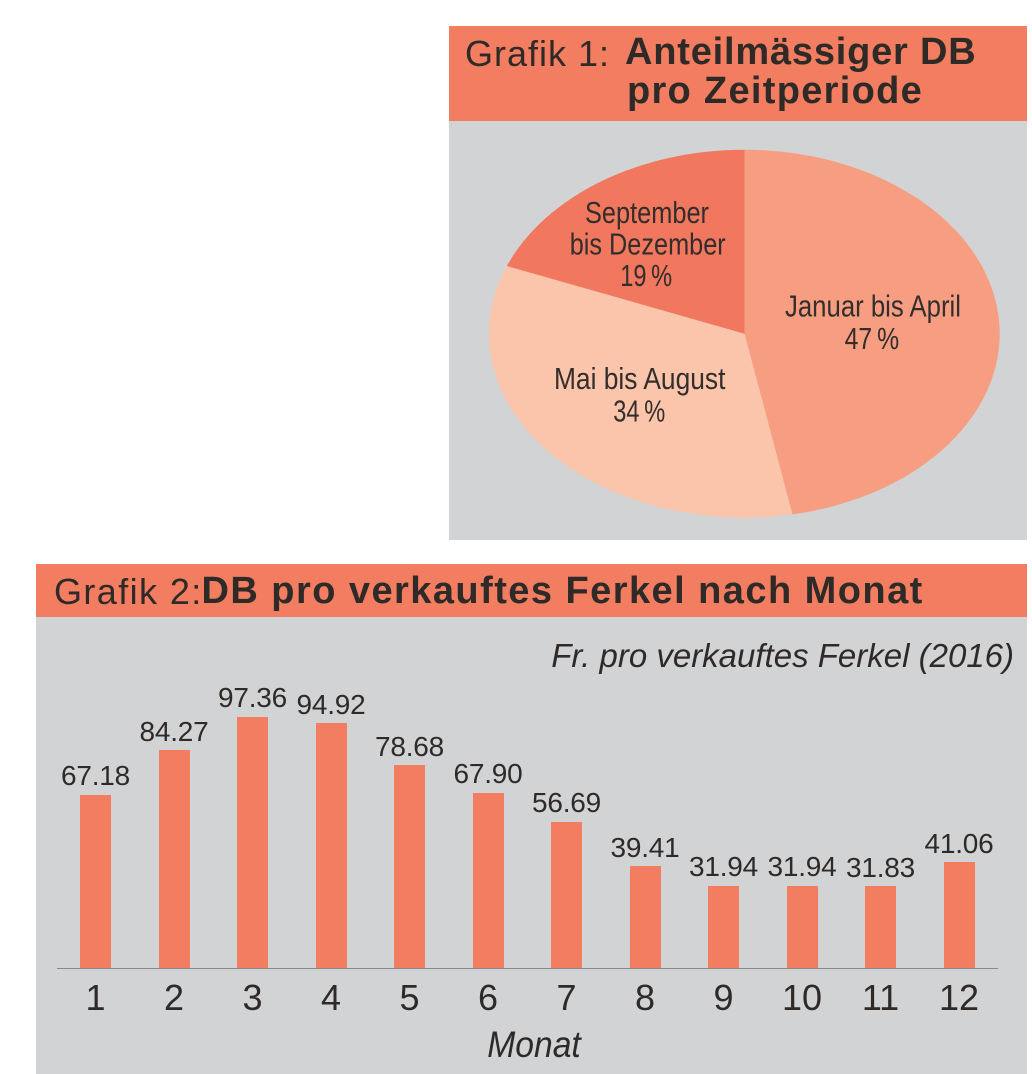  I want to click on svg-text: Mai bis August, so click(640, 378).